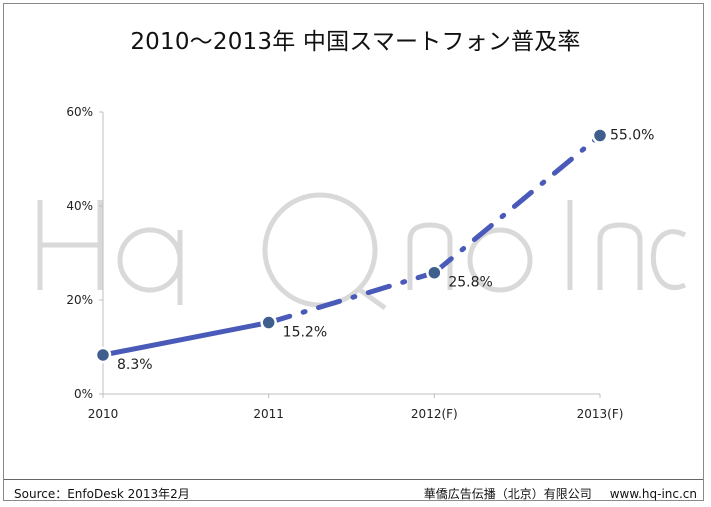 This screenshot has width=711, height=507. What do you see at coordinates (600, 414) in the screenshot?
I see `x-tick-label: 2013(F)` at bounding box center [600, 414].